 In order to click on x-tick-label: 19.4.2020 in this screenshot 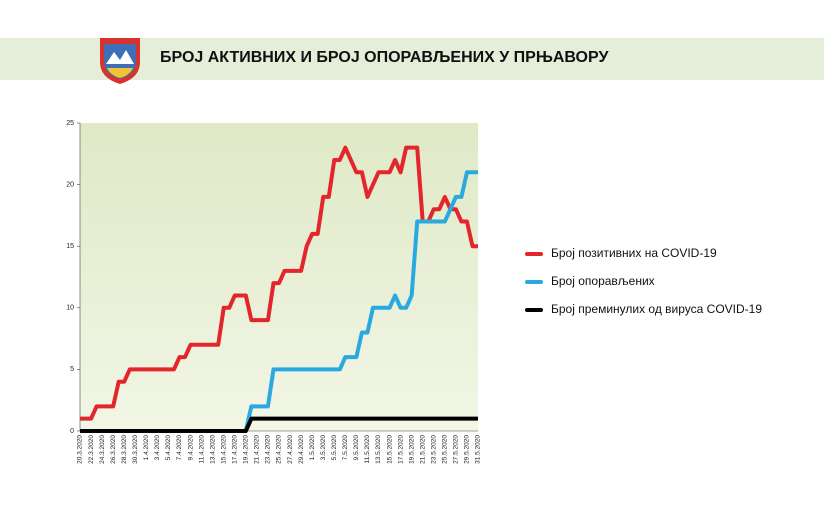, I will do `click(246, 449)`.